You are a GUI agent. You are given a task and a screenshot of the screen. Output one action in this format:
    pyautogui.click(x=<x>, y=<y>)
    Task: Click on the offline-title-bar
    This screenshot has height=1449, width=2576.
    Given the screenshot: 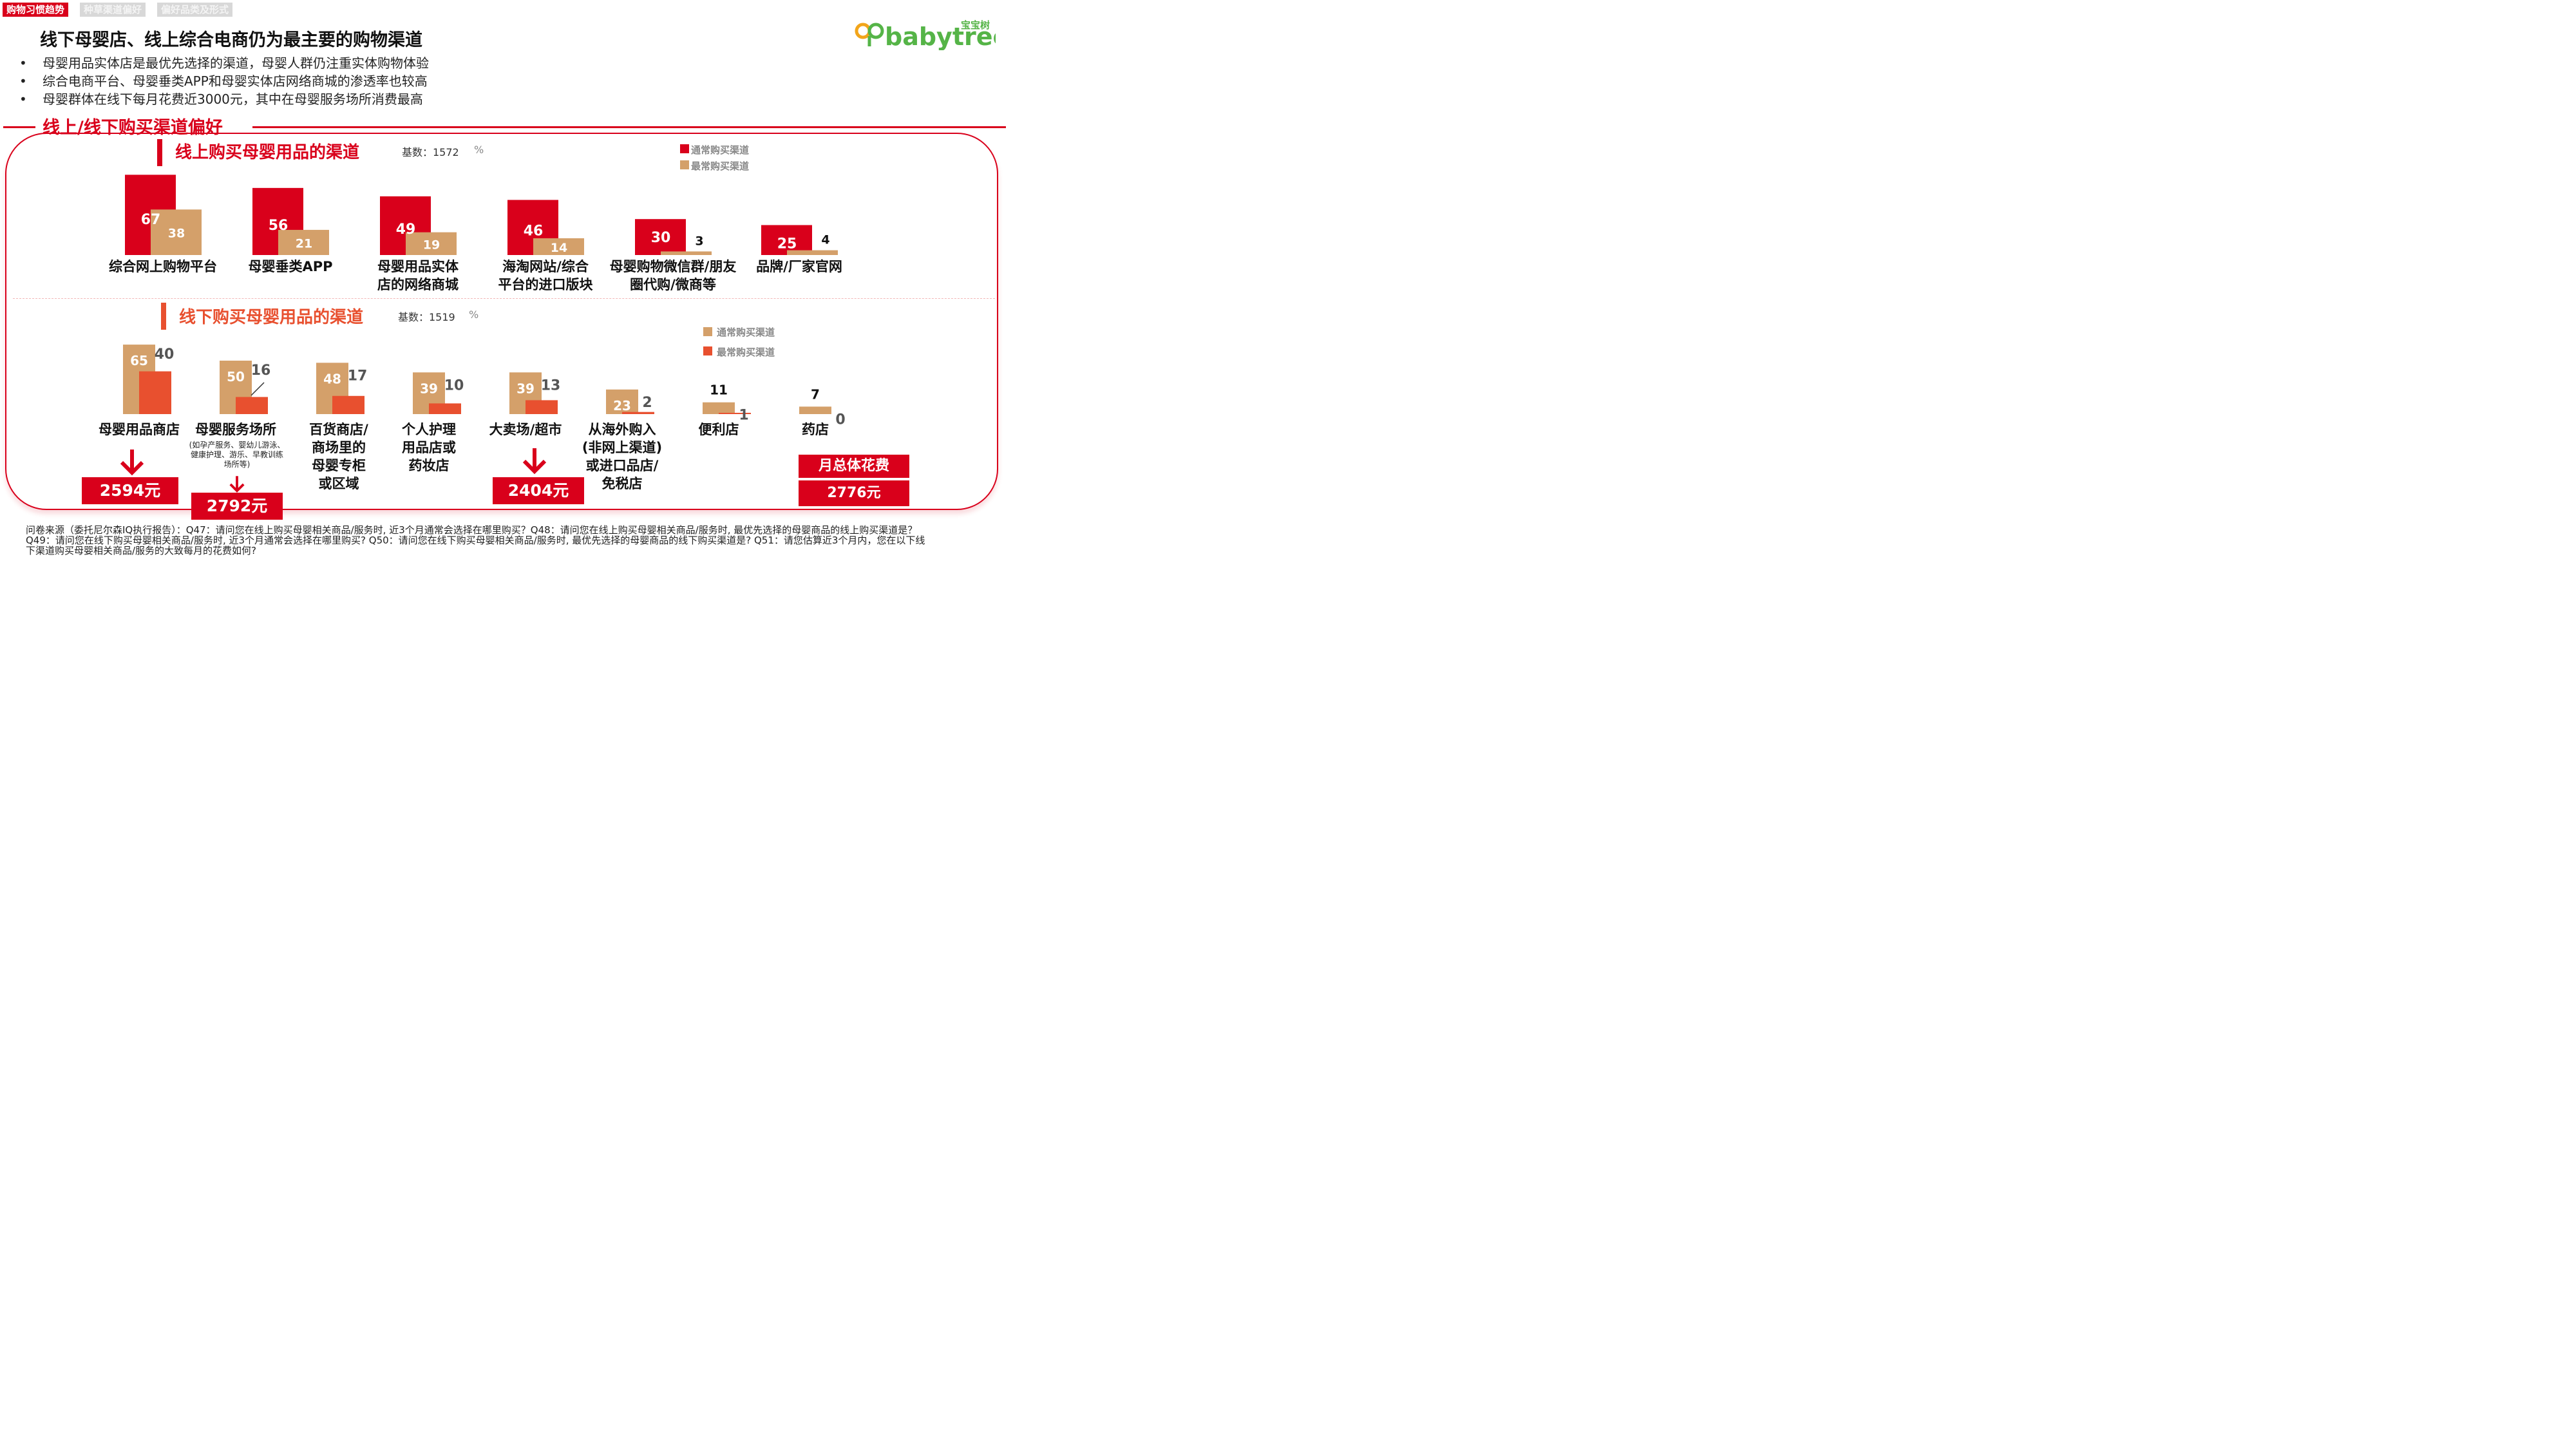 What is the action you would take?
    pyautogui.click(x=163, y=317)
    